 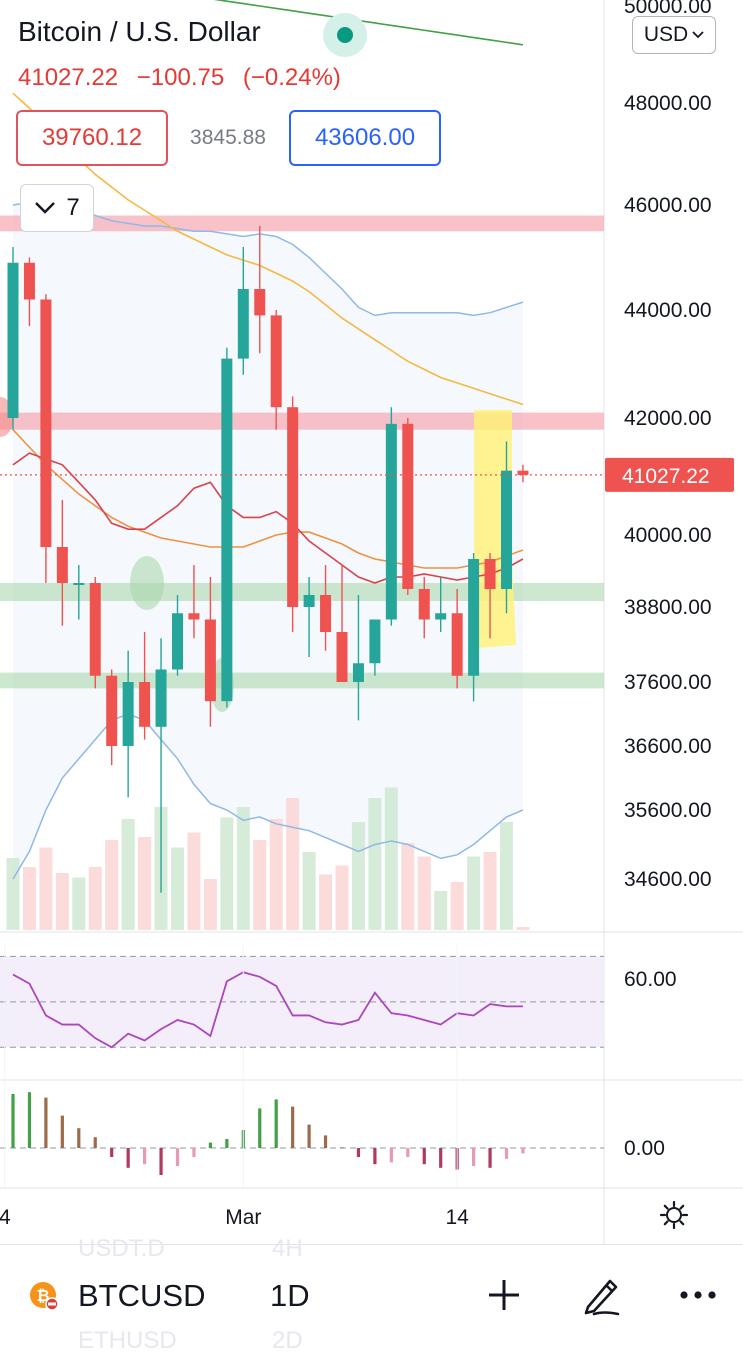 I want to click on currency-selector: USD, so click(x=674, y=35).